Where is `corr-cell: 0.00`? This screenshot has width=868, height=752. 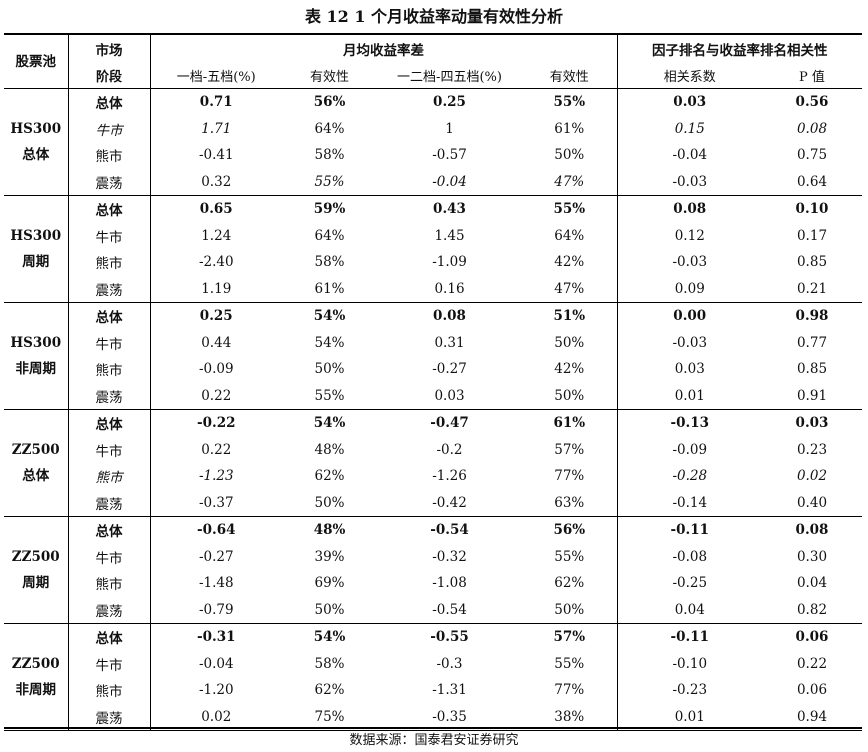
corr-cell: 0.00 is located at coordinates (689, 316).